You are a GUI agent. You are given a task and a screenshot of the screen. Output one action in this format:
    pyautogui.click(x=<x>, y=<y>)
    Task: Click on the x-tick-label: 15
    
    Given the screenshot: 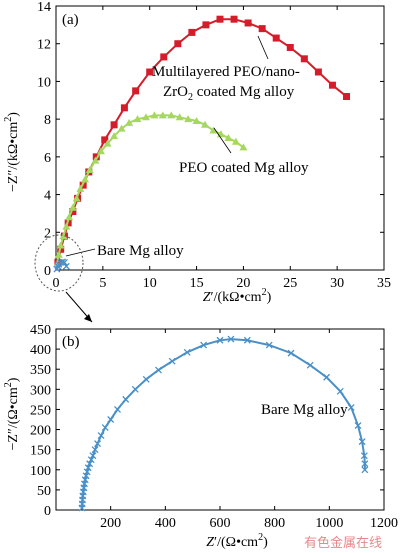 What is the action you would take?
    pyautogui.click(x=197, y=283)
    